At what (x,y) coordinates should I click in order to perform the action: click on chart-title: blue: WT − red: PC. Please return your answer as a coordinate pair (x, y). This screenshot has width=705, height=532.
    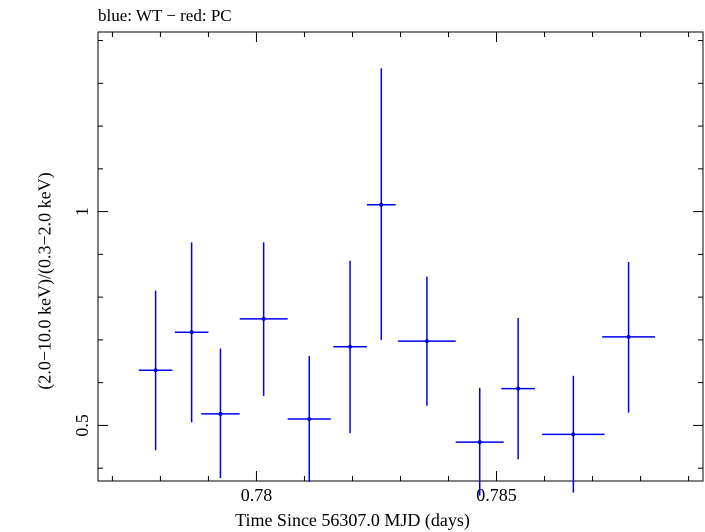
    Looking at the image, I should click on (165, 15).